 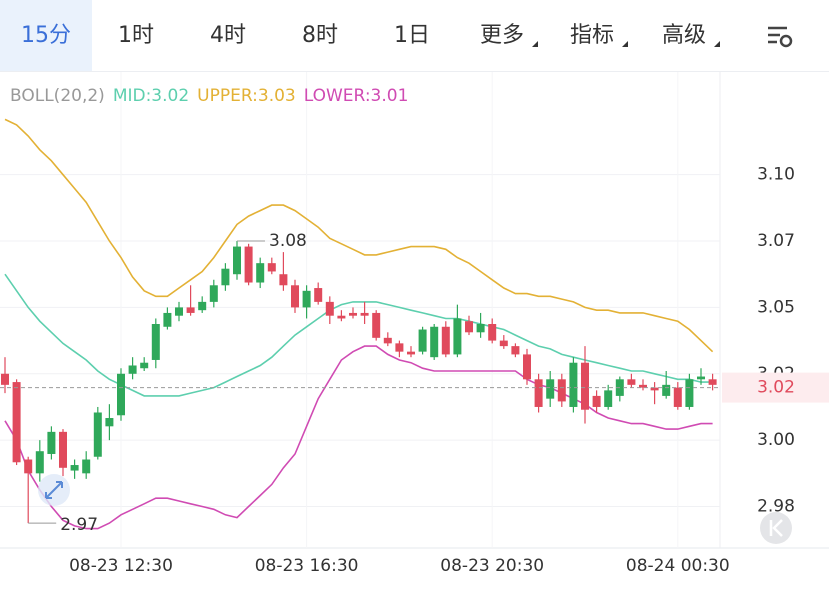 I want to click on settings-icon-glyph, so click(x=780, y=37).